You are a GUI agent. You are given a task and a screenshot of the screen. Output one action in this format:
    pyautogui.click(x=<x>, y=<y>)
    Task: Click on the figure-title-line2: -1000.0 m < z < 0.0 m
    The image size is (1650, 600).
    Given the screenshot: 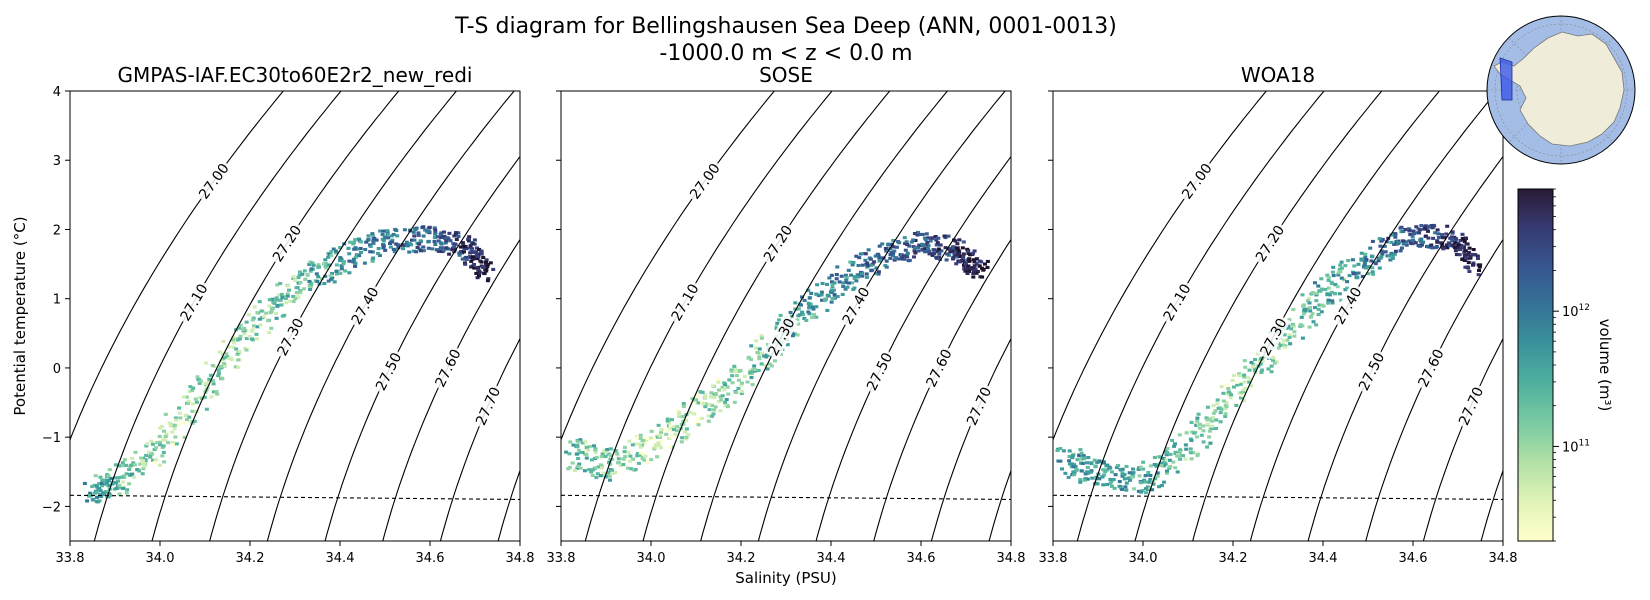 What is the action you would take?
    pyautogui.click(x=785, y=53)
    